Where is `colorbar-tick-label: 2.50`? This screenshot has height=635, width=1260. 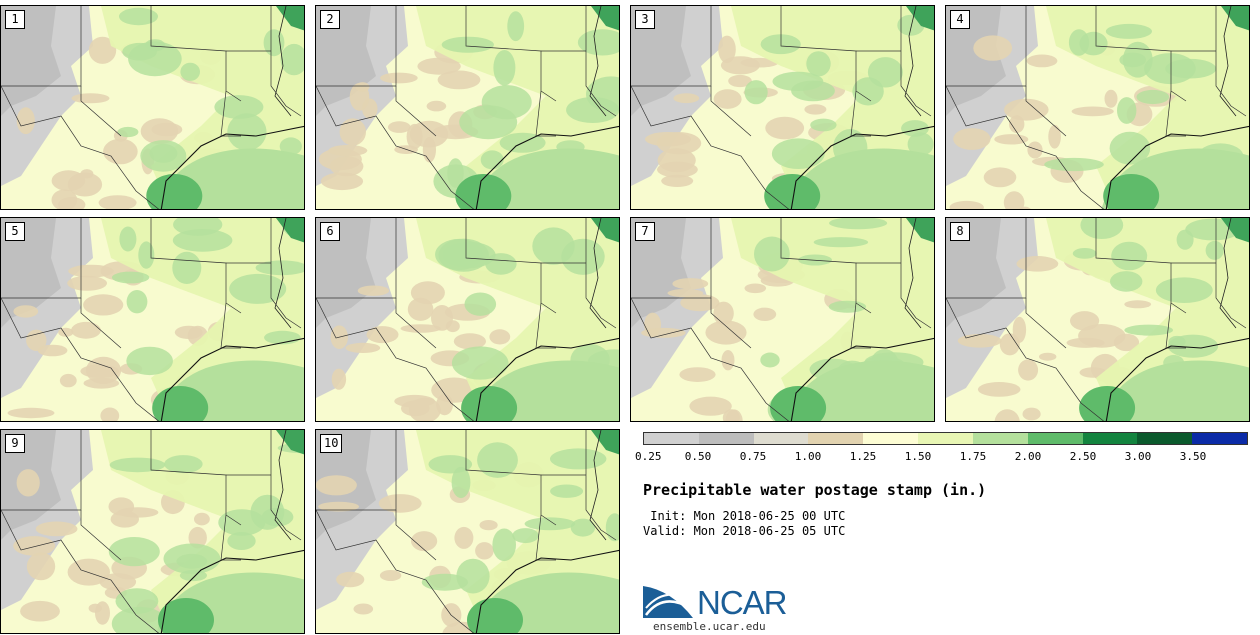
colorbar-tick-label: 2.50 is located at coordinates (1083, 456).